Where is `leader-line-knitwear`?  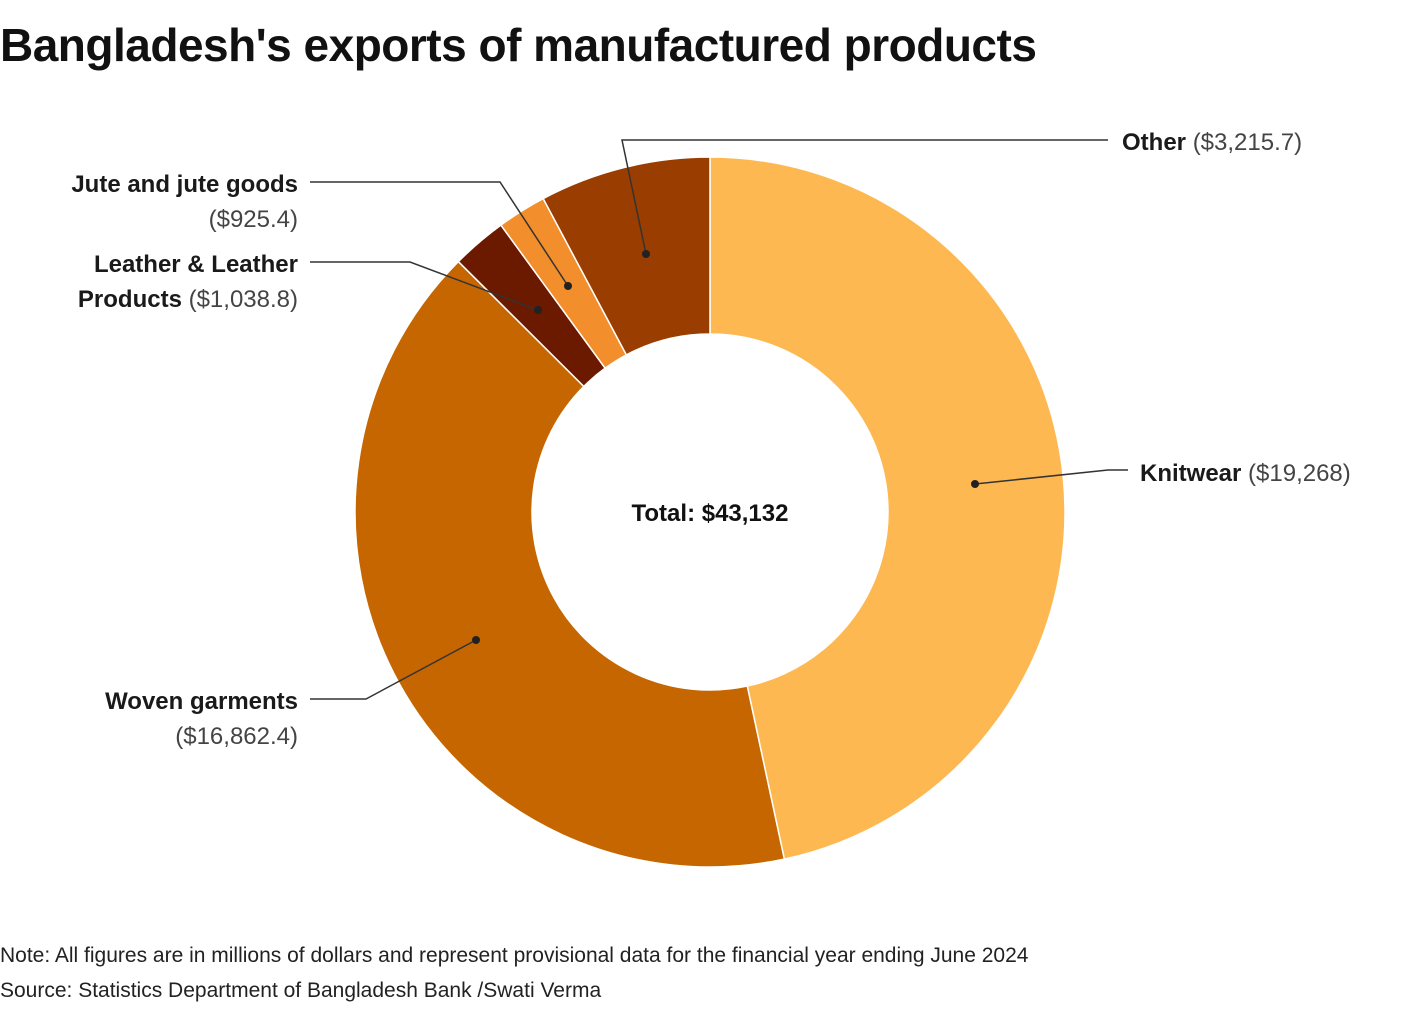
leader-line-knitwear is located at coordinates (1051, 477).